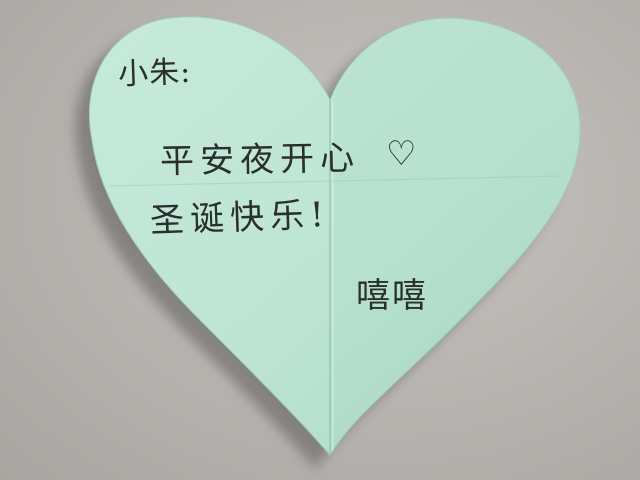 The width and height of the screenshot is (640, 480). Describe the element at coordinates (392, 292) in the screenshot. I see `note-signature: 嘻嘻` at that location.